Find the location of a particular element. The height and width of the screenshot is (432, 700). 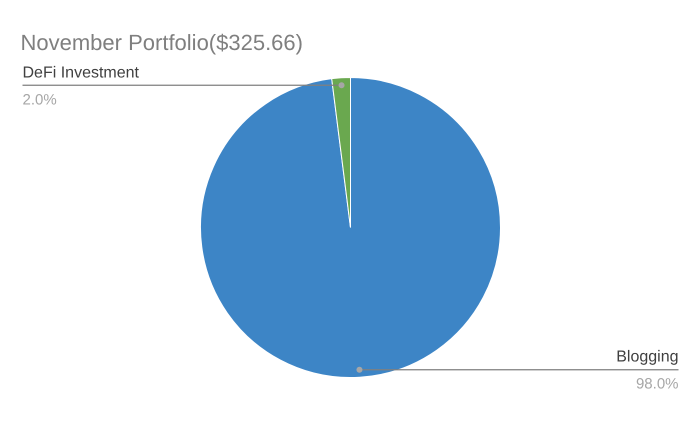

chart-title: November Portfolio($325.66) is located at coordinates (161, 42).